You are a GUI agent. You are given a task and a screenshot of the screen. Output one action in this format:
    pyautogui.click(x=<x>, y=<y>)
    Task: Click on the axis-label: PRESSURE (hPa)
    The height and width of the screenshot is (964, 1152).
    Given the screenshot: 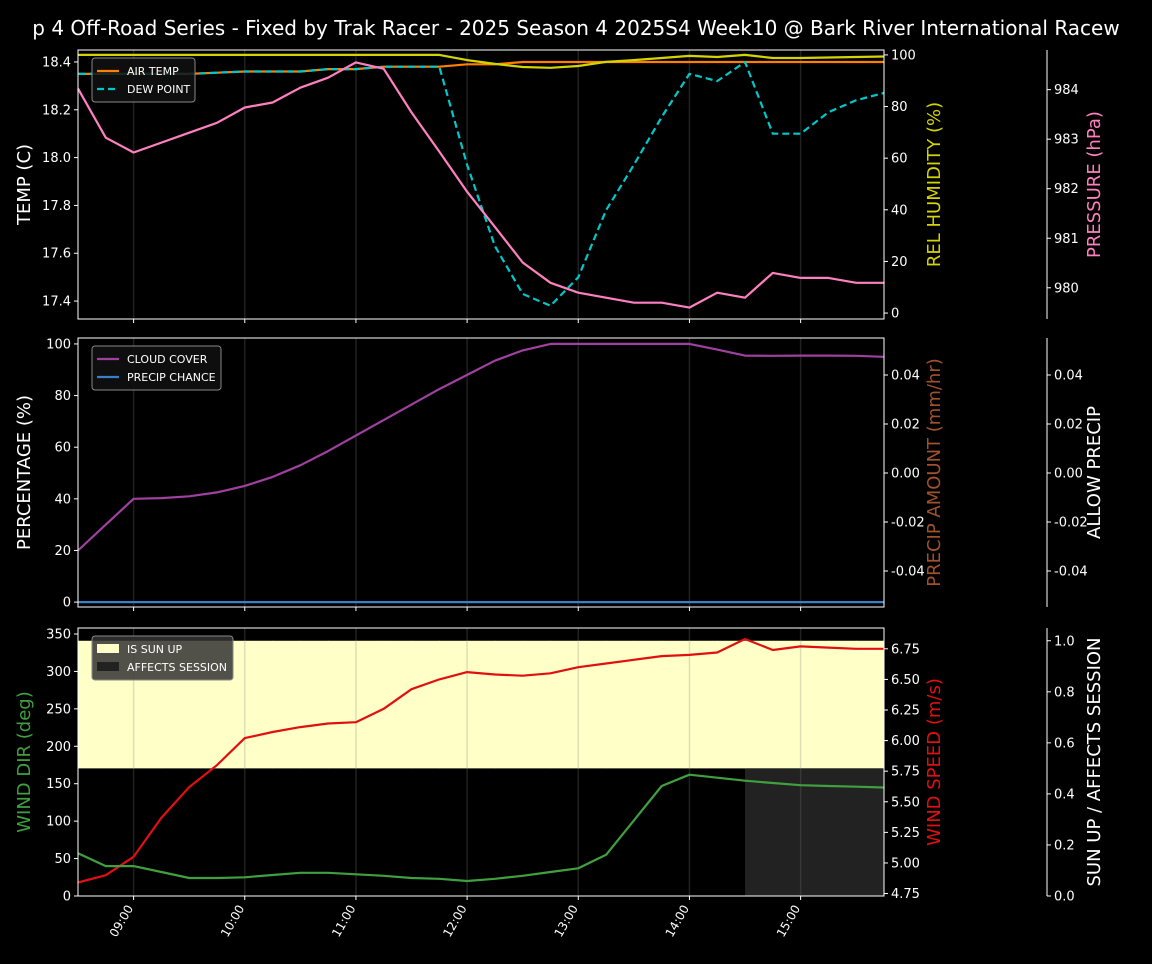 What is the action you would take?
    pyautogui.click(x=1094, y=184)
    